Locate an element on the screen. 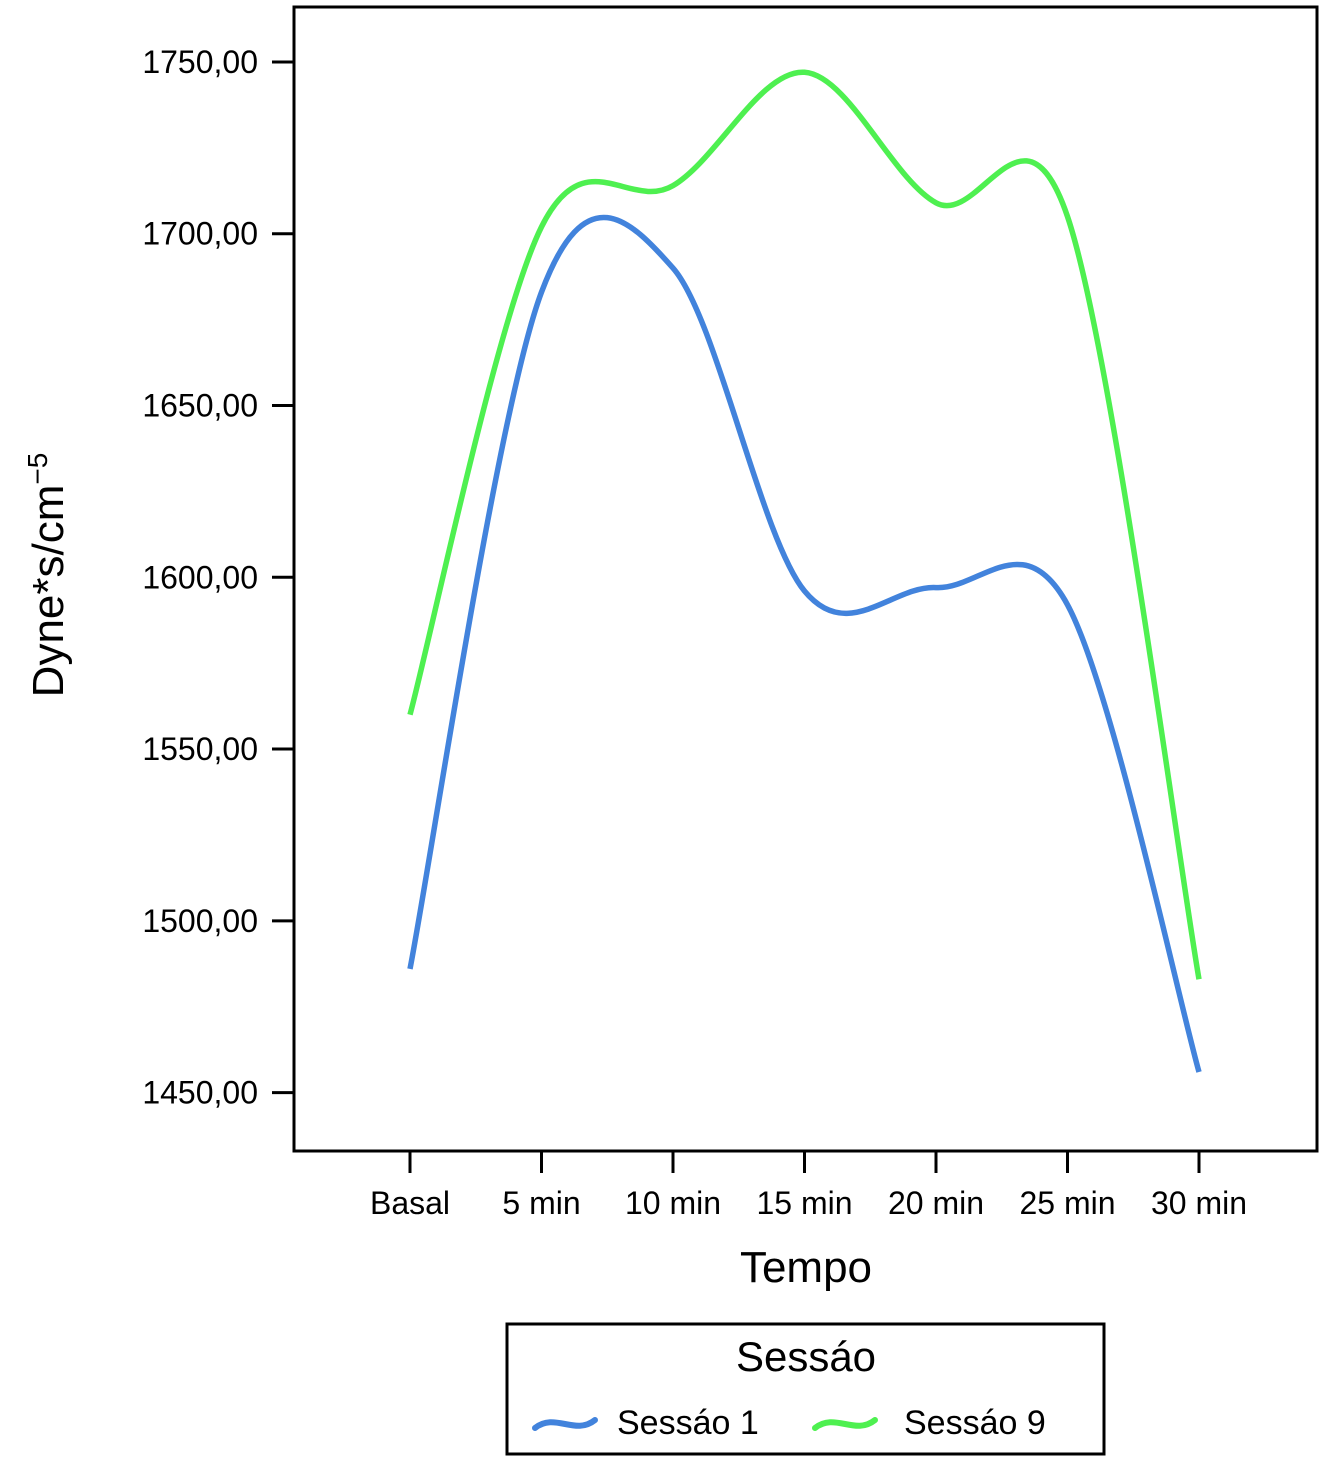 This screenshot has height=1458, width=1319. x-tick-label: 5 min is located at coordinates (541, 1203).